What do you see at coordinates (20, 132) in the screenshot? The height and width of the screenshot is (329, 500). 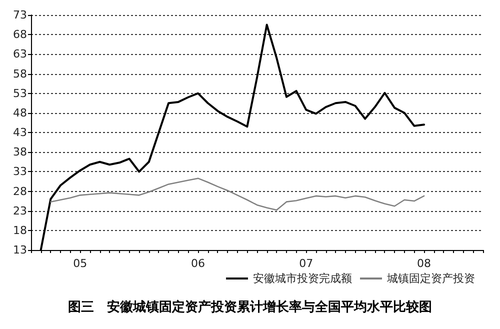 I see `y-tick-label: 43` at bounding box center [20, 132].